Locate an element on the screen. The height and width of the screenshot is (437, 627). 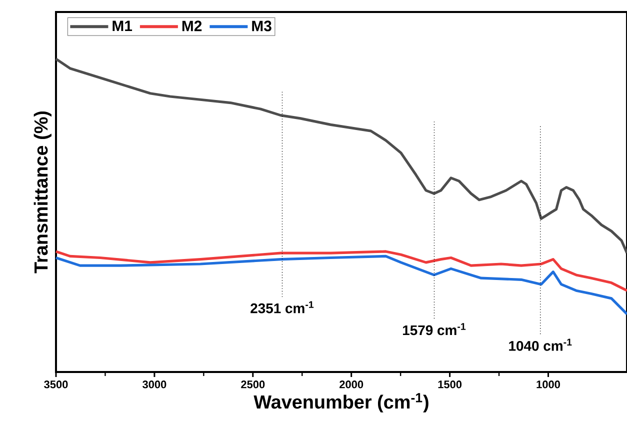
ref-line-label: 1040 cm$^{-1}$ is located at coordinates (540, 344).